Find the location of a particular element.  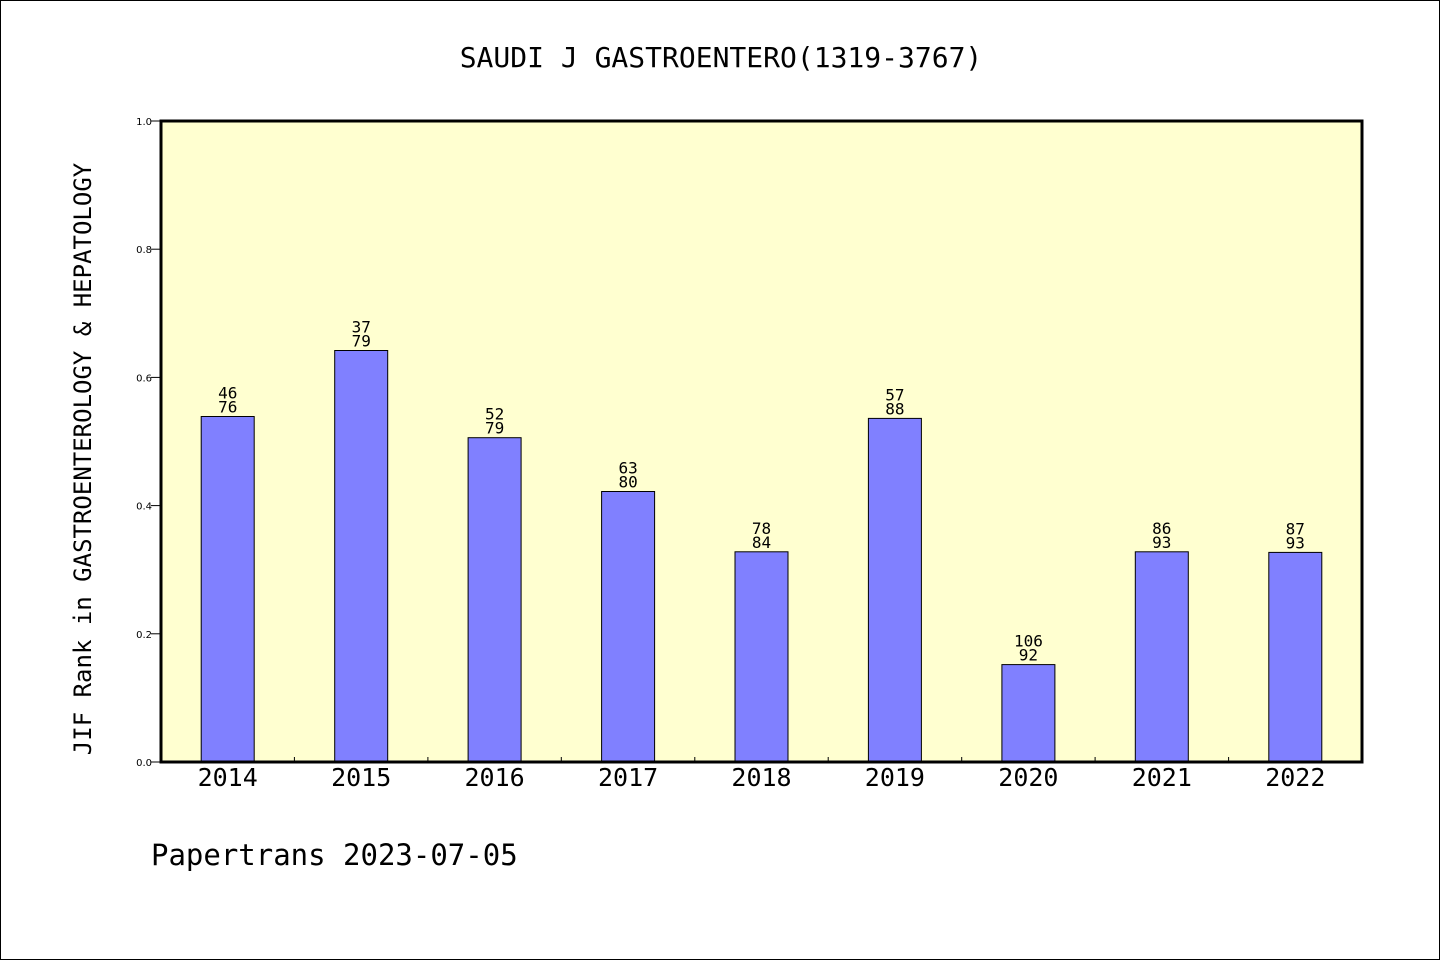

bar-2014 is located at coordinates (227, 590).